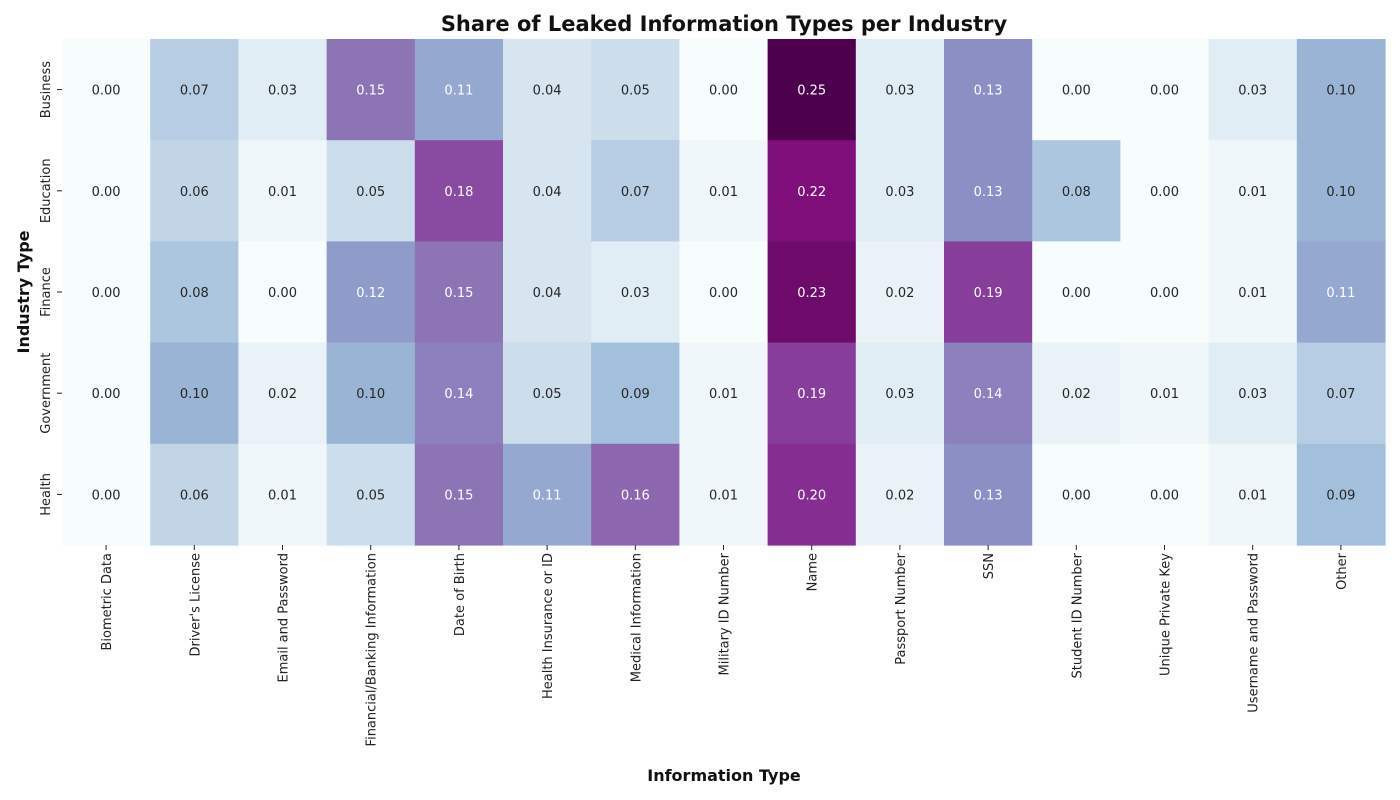  I want to click on cell-value-label: 0.04, so click(547, 91).